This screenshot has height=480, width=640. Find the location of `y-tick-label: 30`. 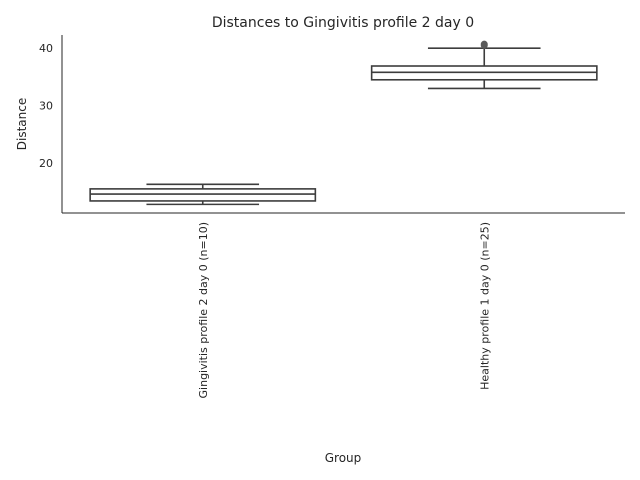

y-tick-label: 30 is located at coordinates (46, 106).